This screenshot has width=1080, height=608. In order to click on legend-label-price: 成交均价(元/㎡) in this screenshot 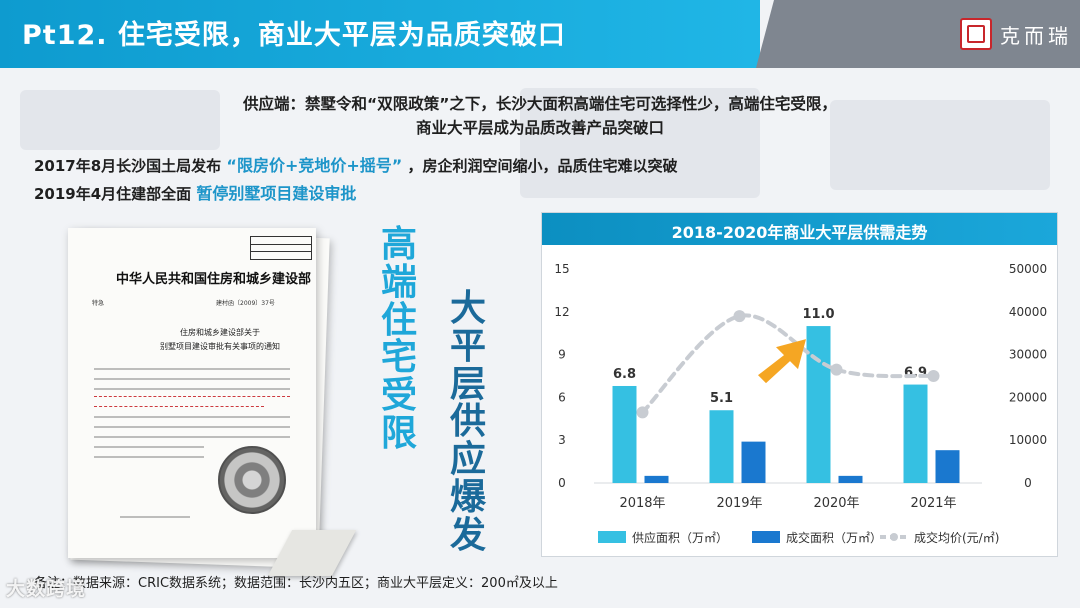, I will do `click(956, 537)`.